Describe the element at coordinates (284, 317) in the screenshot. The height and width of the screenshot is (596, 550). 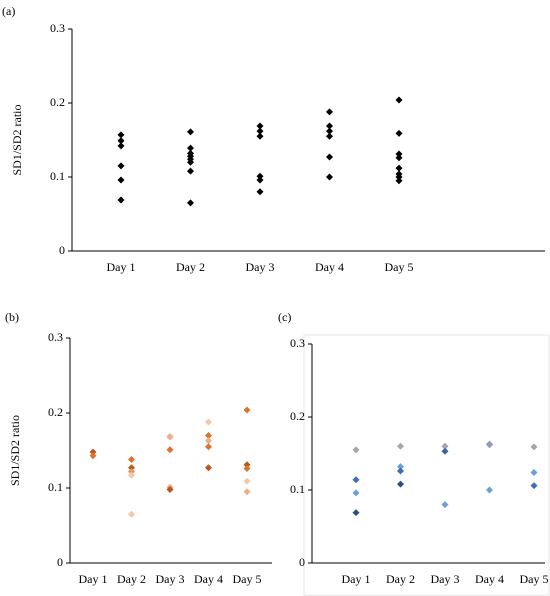
I see `panel-label: (c)` at that location.